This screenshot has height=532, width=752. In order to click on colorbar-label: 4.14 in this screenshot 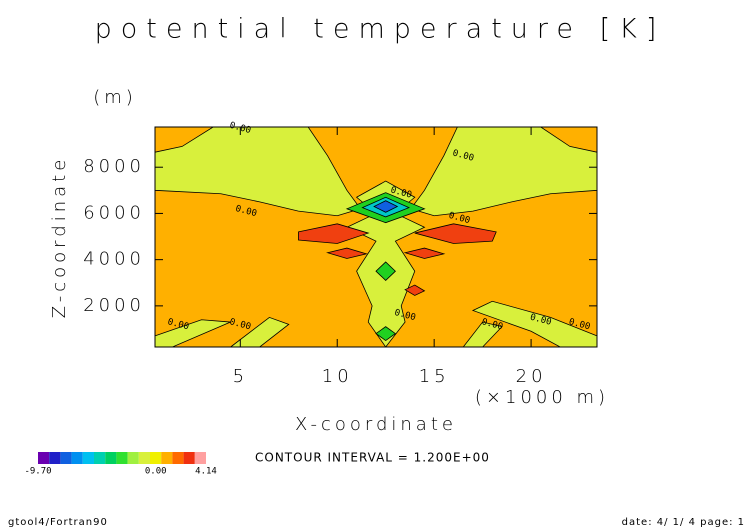, I will do `click(206, 472)`.